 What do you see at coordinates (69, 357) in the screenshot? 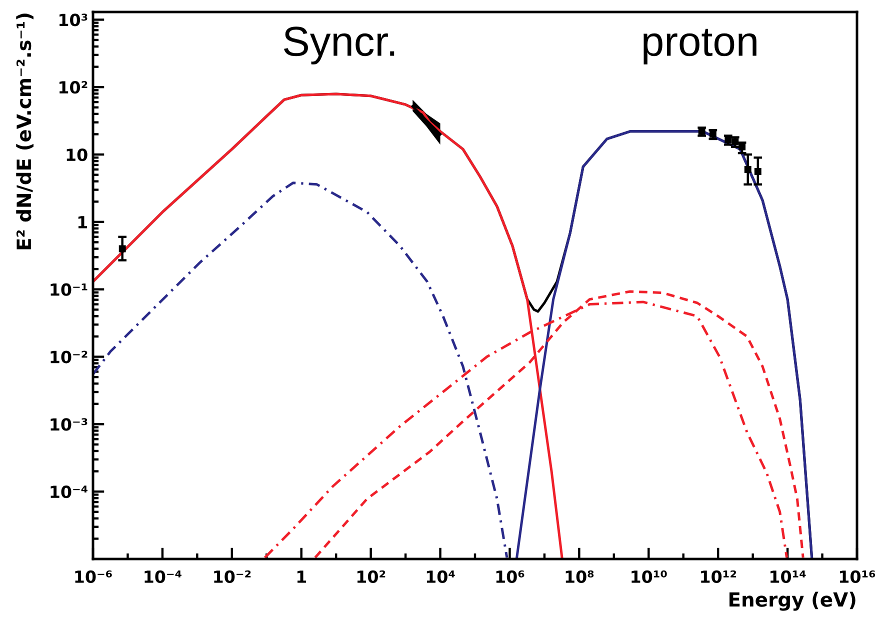
I see `y-tick-label: 10⁻²` at bounding box center [69, 357].